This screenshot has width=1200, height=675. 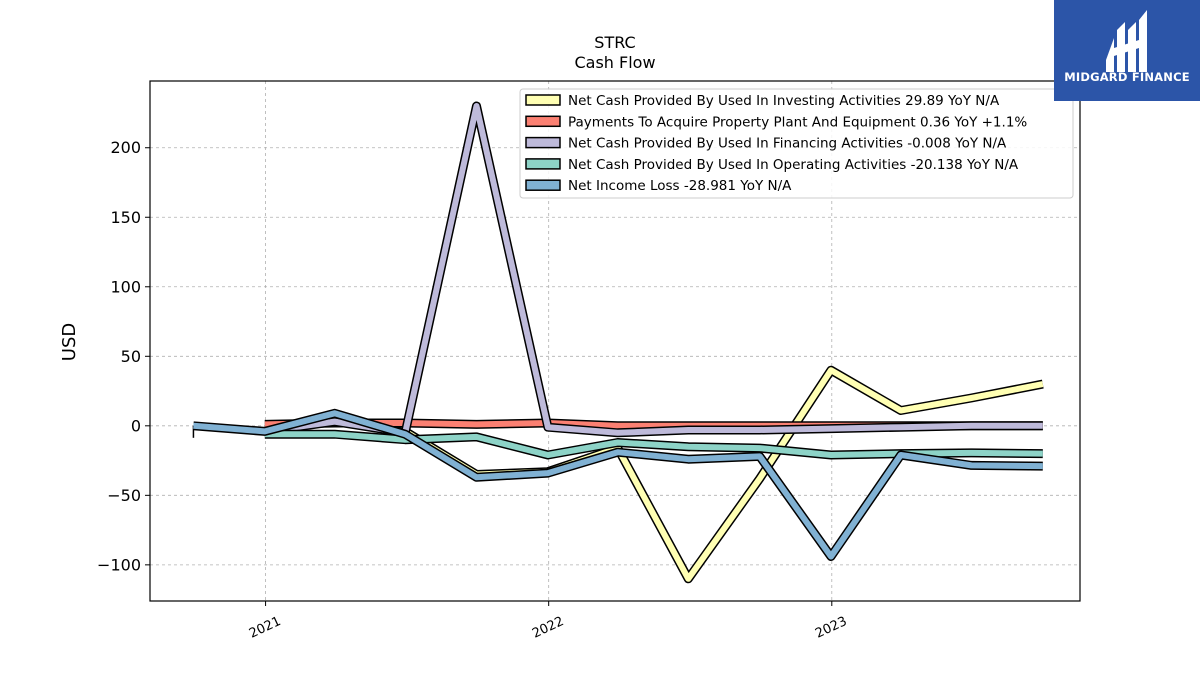 I want to click on x-axis-ticks: 2021 2022 2023, so click(x=548, y=621).